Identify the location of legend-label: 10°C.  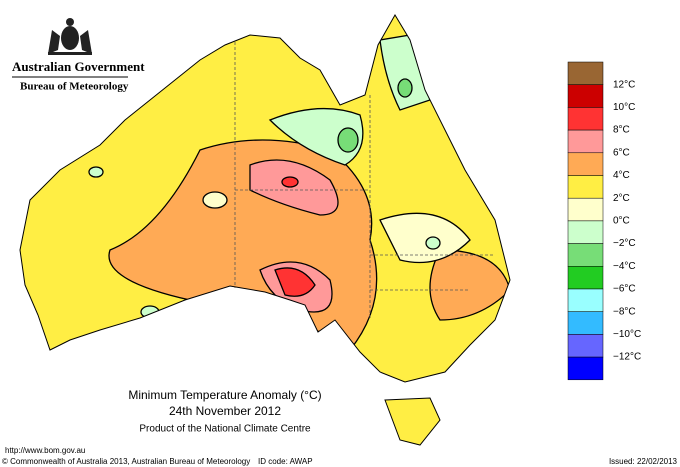
(624, 107).